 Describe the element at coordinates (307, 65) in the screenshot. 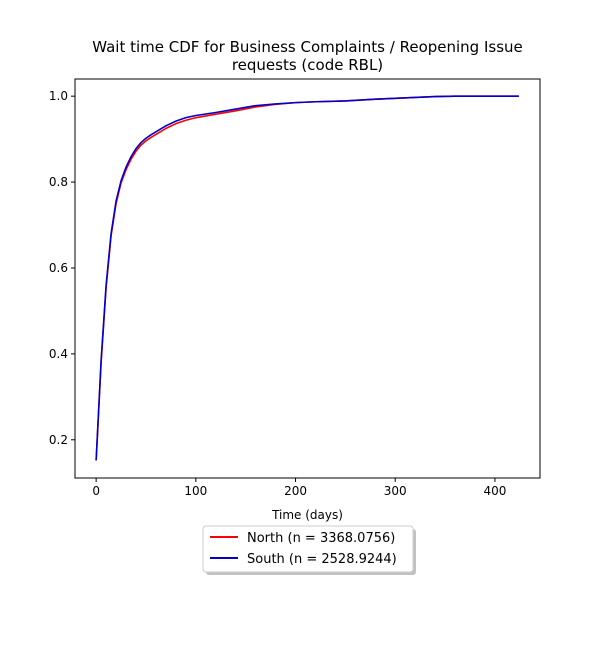

I see `chart-subtitle: requests (code RBL)` at that location.